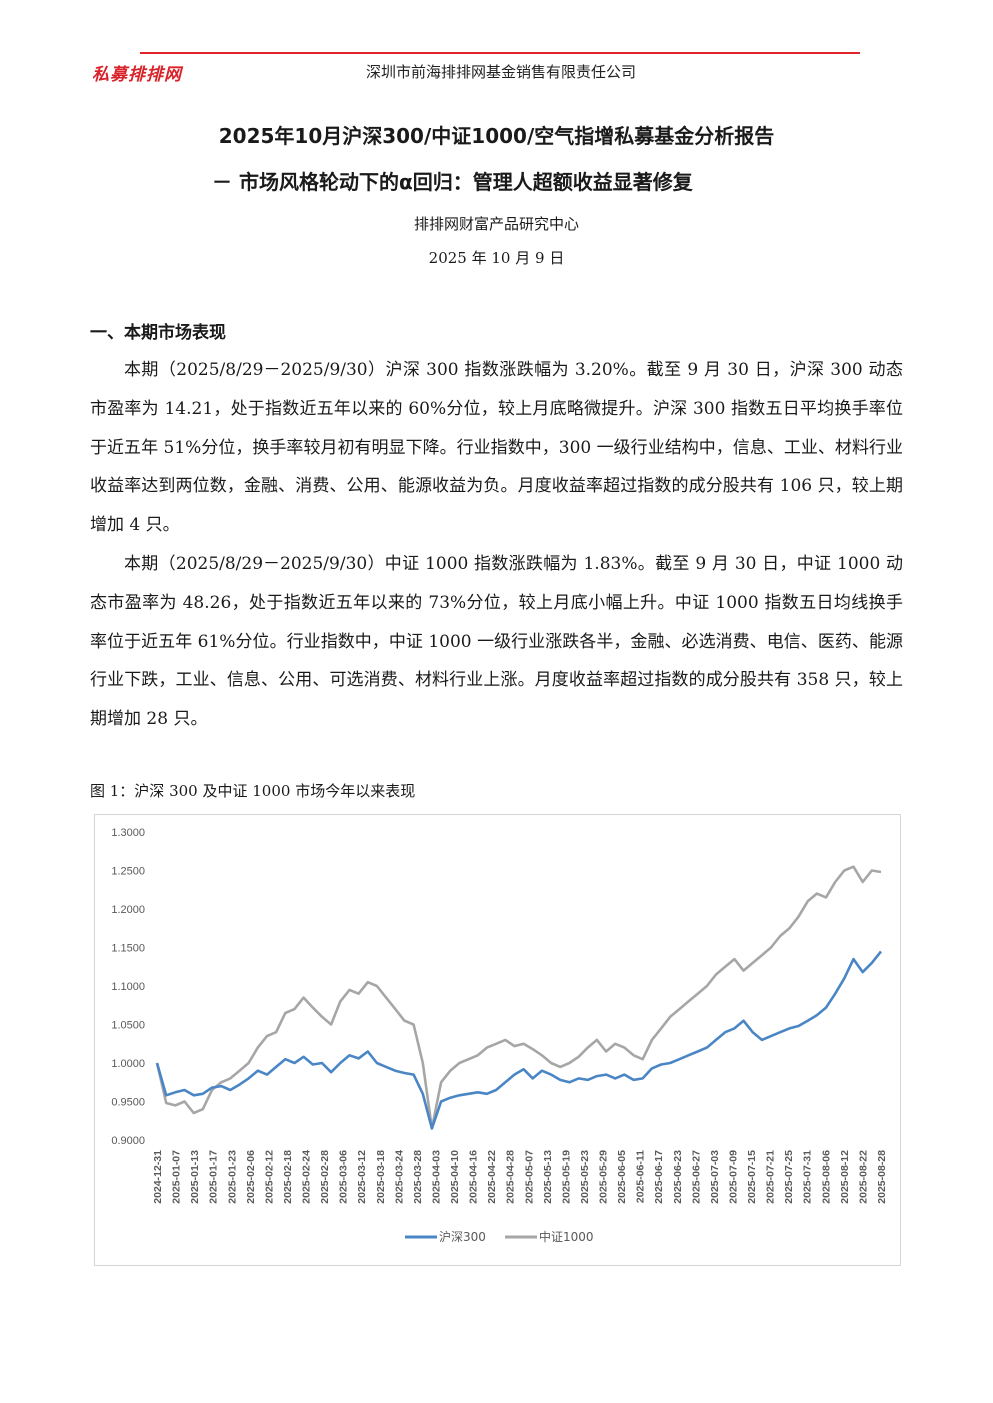  What do you see at coordinates (733, 1177) in the screenshot?
I see `x-tick-label: 2025-07-09` at bounding box center [733, 1177].